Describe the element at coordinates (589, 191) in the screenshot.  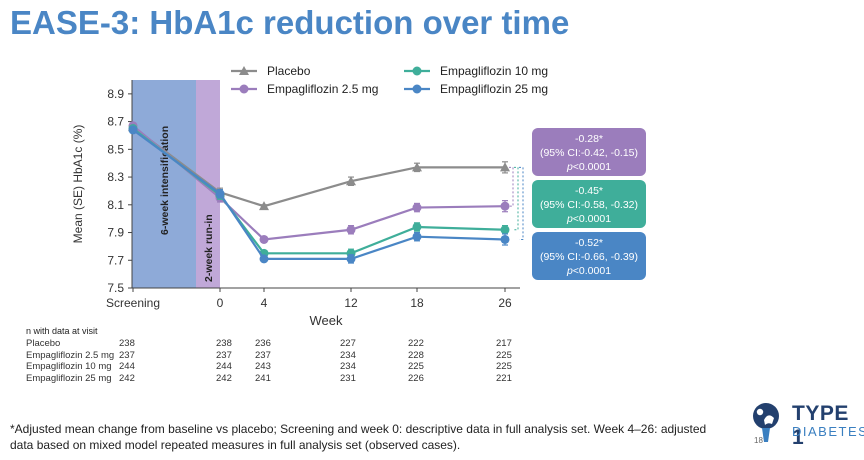
I see `annotation-diff: -0.45*` at that location.